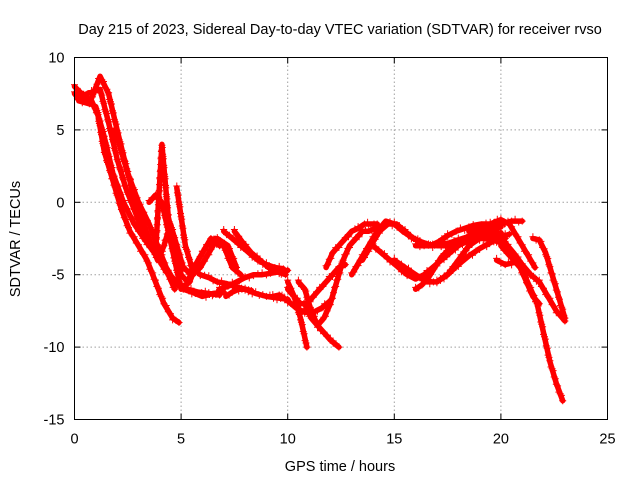 The height and width of the screenshot is (480, 640). Describe the element at coordinates (607, 440) in the screenshot. I see `x-tick-label: 25` at that location.